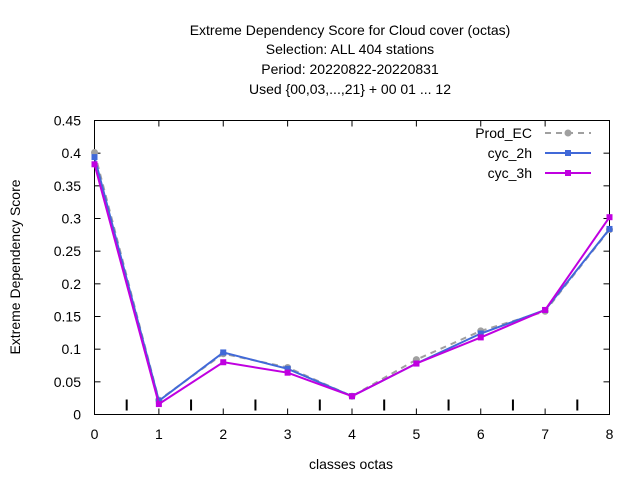 The width and height of the screenshot is (640, 480). What do you see at coordinates (67, 186) in the screenshot?
I see `y-tick-label: 0.35` at bounding box center [67, 186].